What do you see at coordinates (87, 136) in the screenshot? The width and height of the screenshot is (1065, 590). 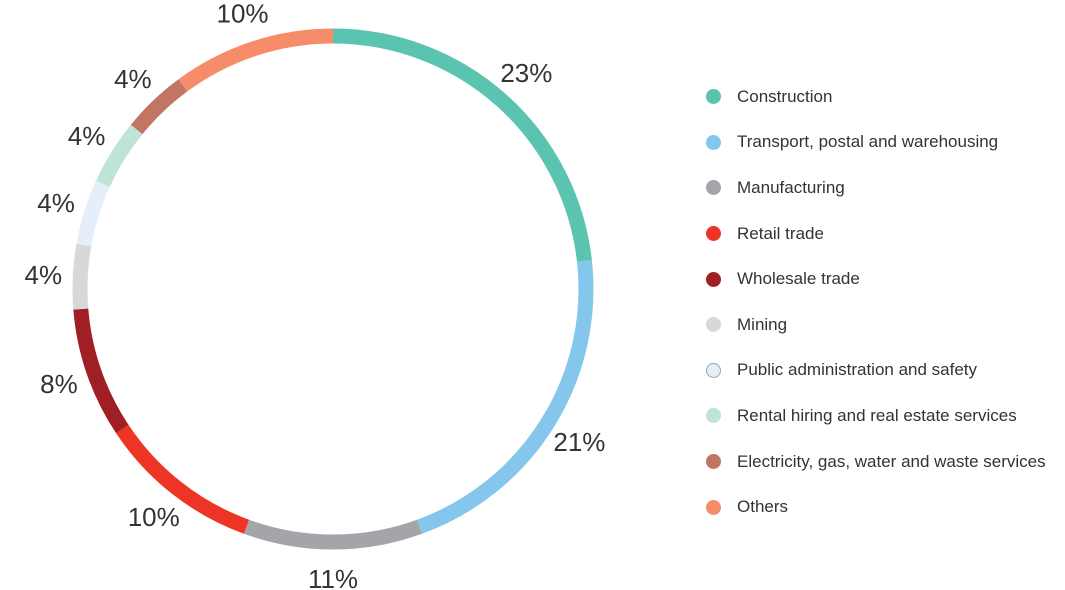 I see `data-label-rental-hiring-and-real-estate-services: 4%` at bounding box center [87, 136].